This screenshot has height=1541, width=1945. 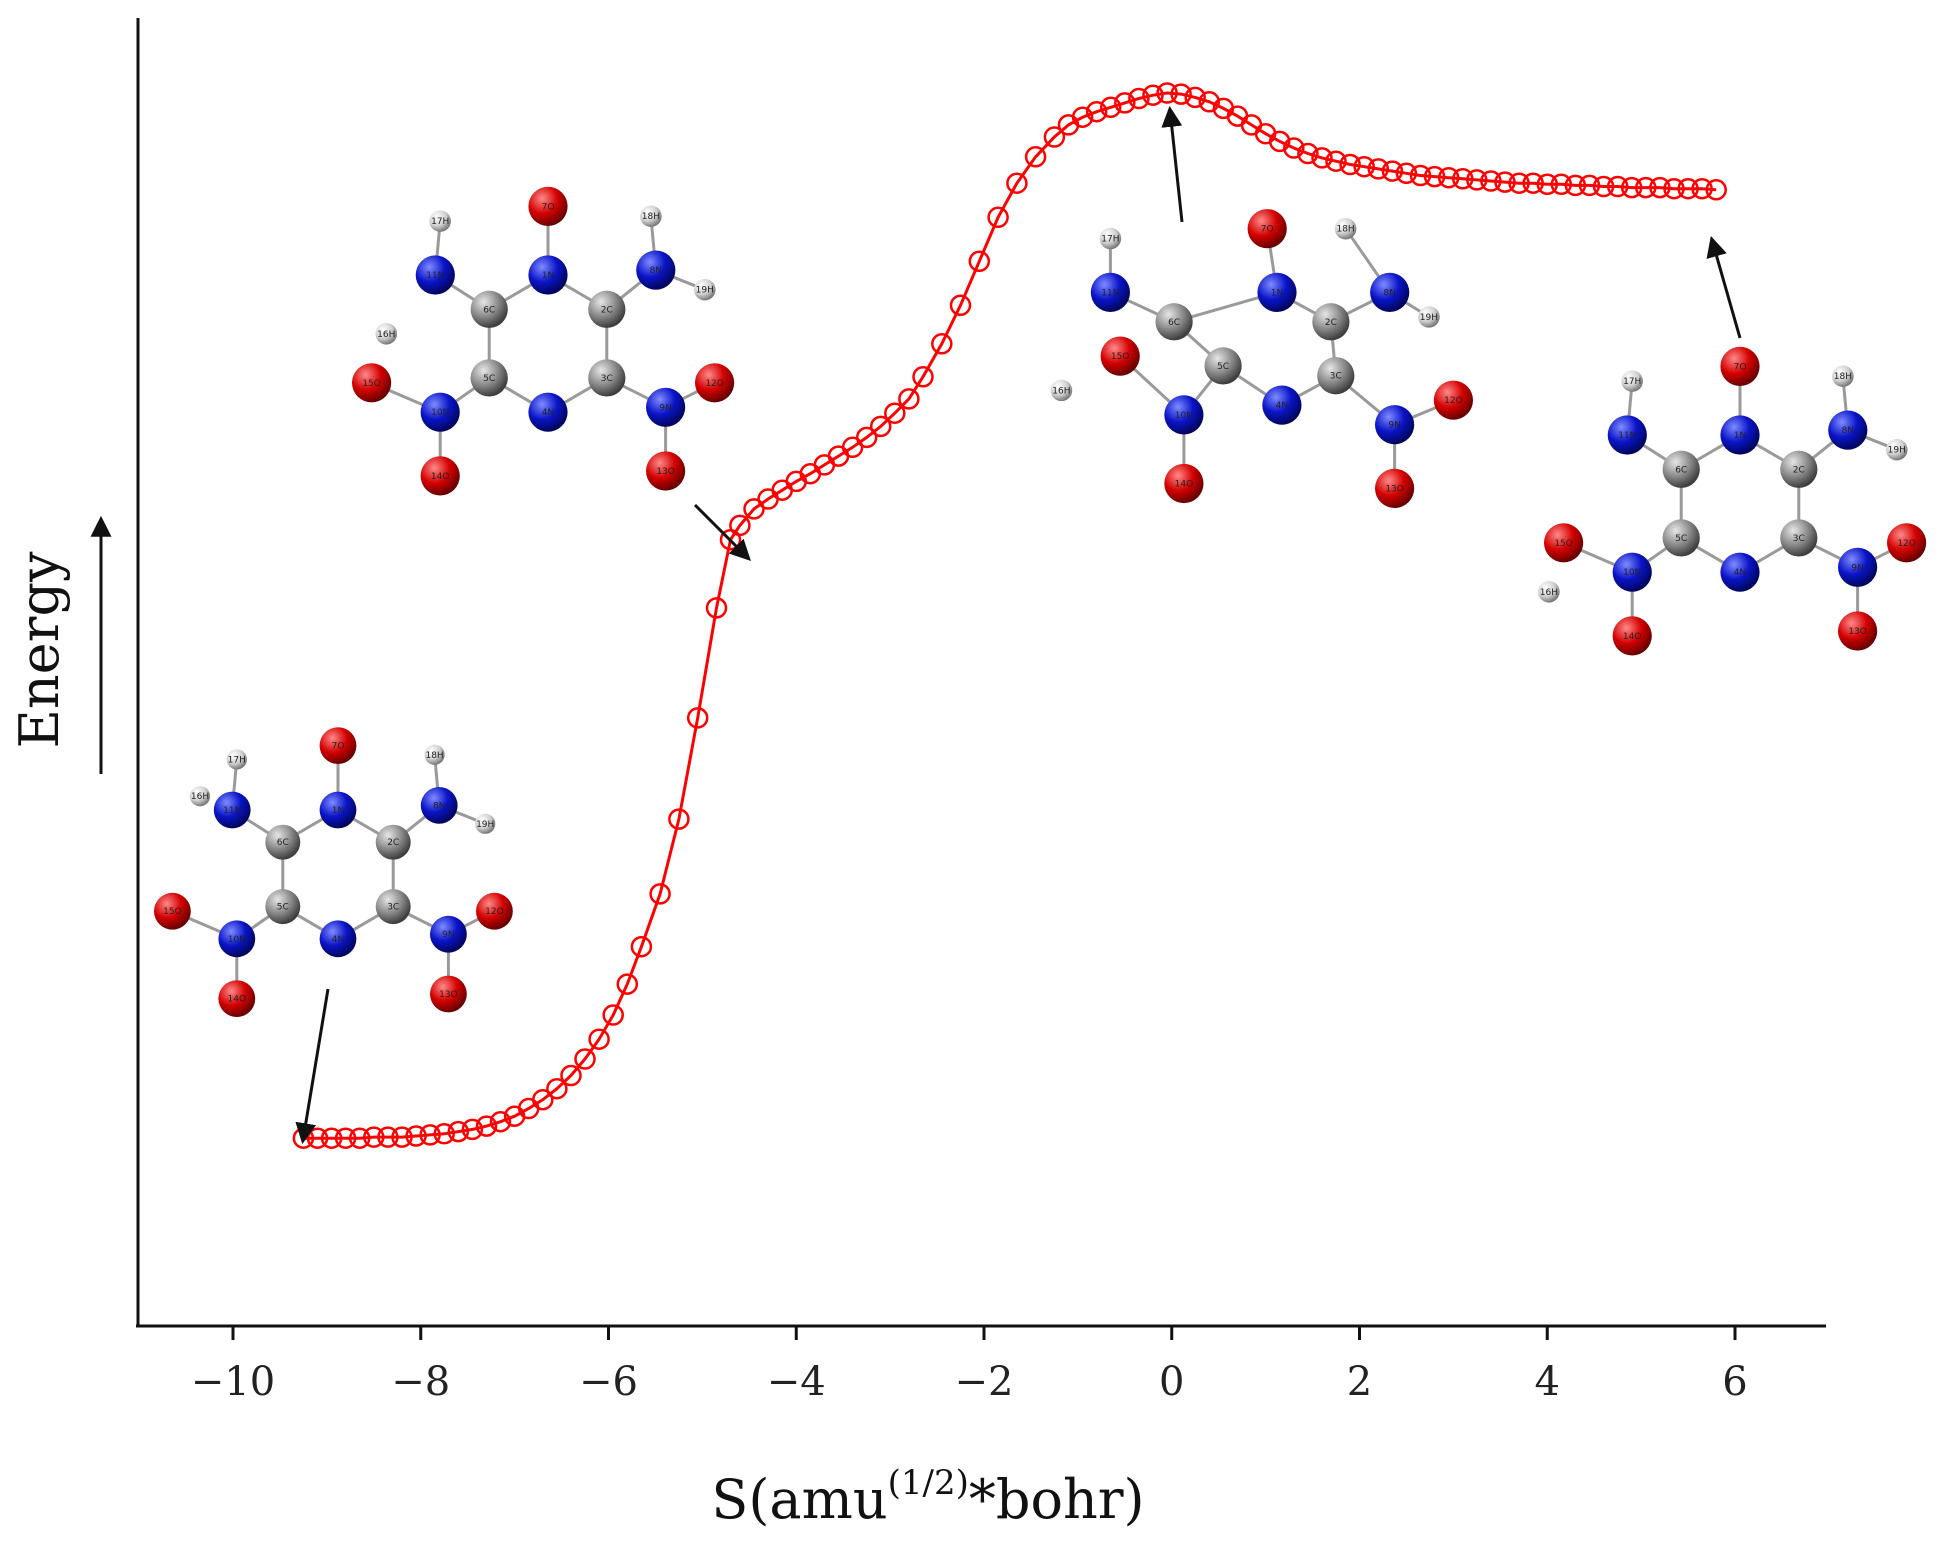 I want to click on atom-label: 12O, so click(x=494, y=912).